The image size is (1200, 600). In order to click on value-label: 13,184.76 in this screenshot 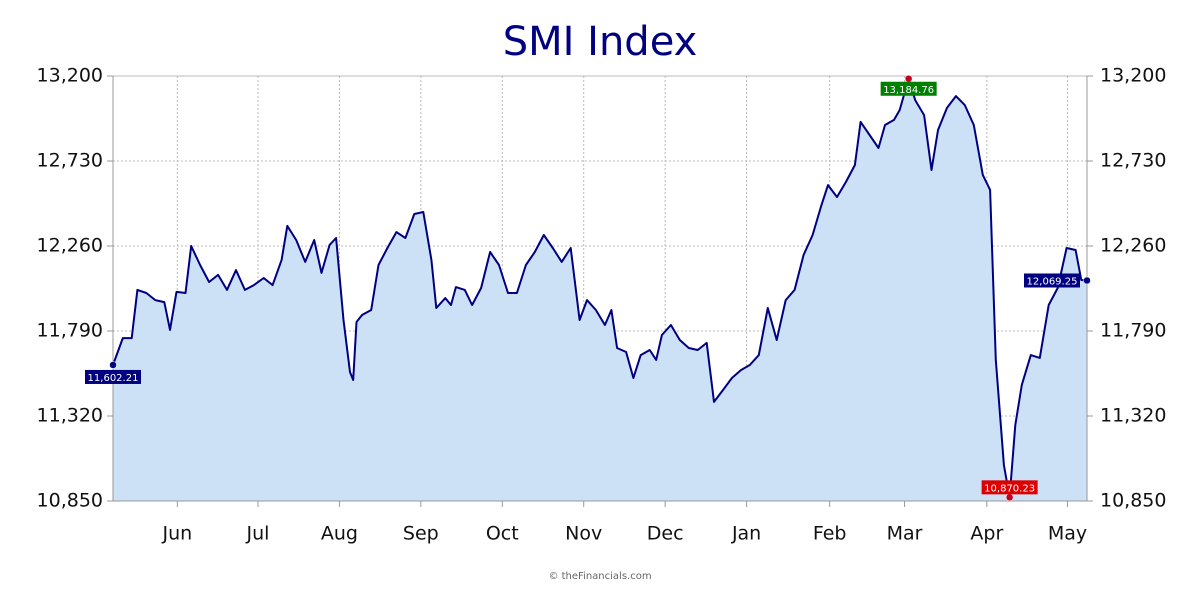, I will do `click(908, 90)`.